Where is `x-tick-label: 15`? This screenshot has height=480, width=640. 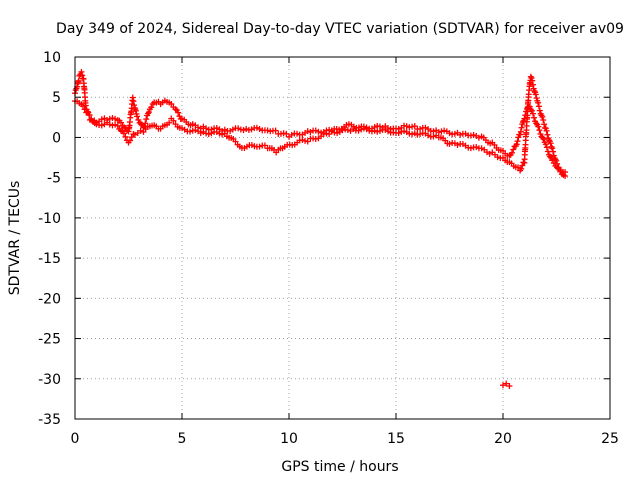 x-tick-label: 15 is located at coordinates (396, 439).